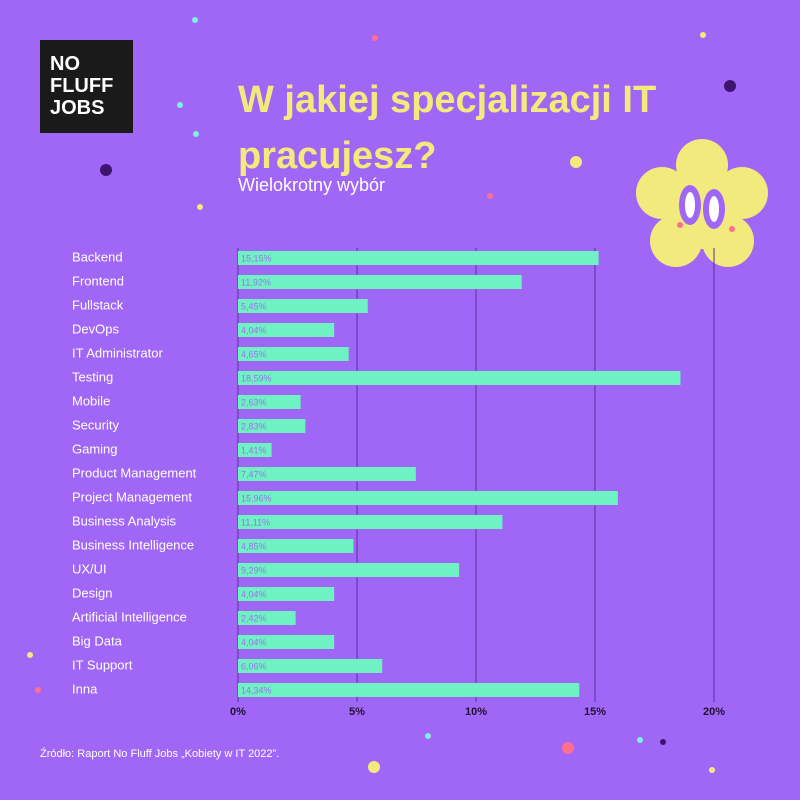  Describe the element at coordinates (91, 400) in the screenshot. I see `category-label: Mobile` at that location.